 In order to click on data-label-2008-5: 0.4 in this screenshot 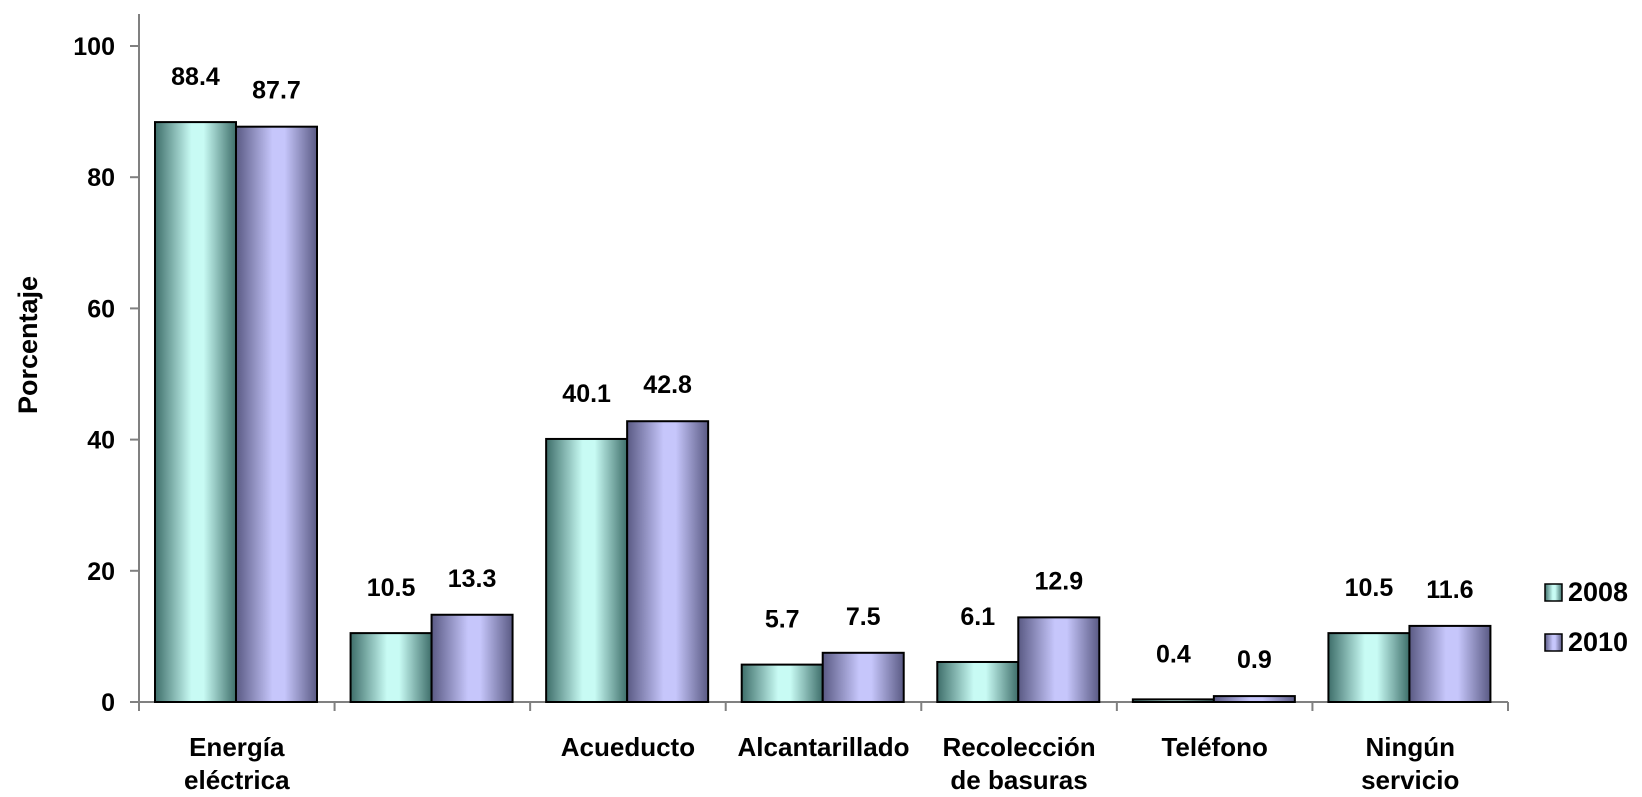, I will do `click(1173, 654)`.